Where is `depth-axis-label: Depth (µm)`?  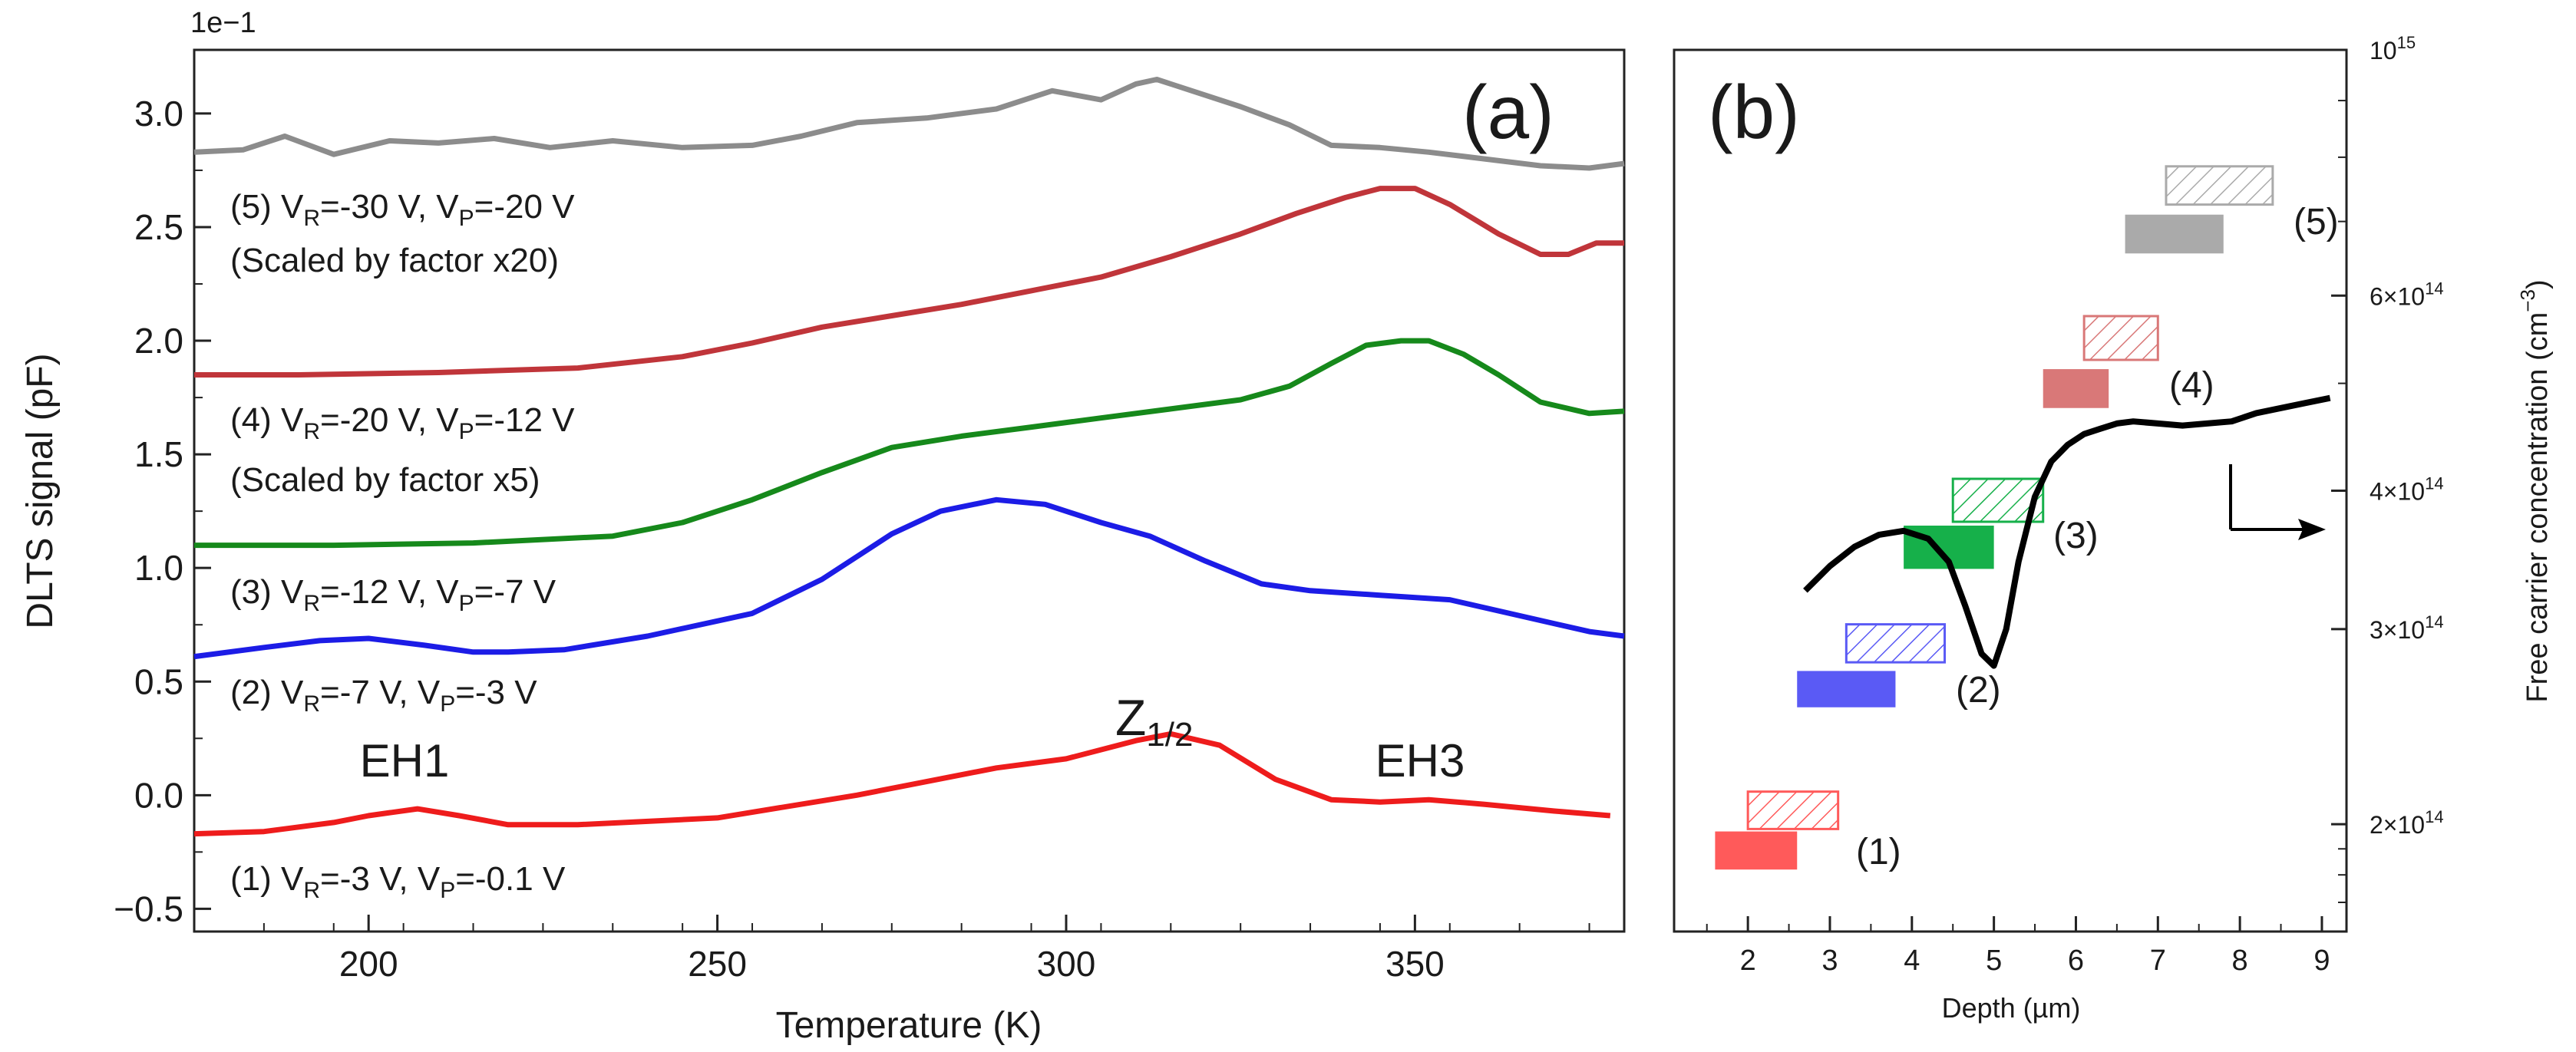
depth-axis-label: Depth (µm) is located at coordinates (2011, 1008).